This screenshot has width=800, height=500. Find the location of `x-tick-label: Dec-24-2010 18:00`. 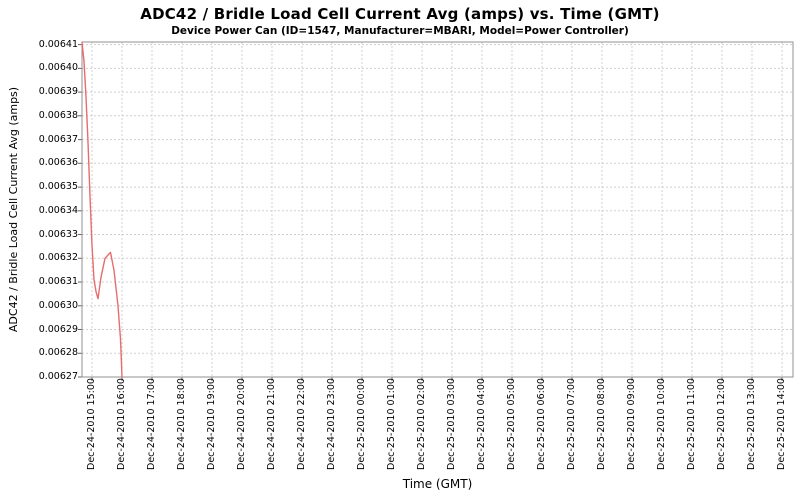

x-tick-label: Dec-24-2010 18:00 is located at coordinates (181, 424).